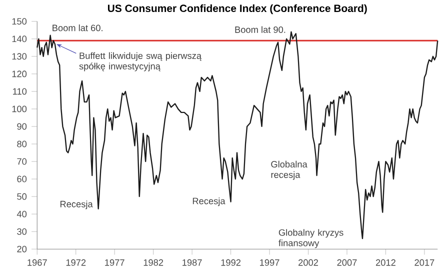  What do you see at coordinates (76, 262) in the screenshot?
I see `x-tick-label: 1972` at bounding box center [76, 262].